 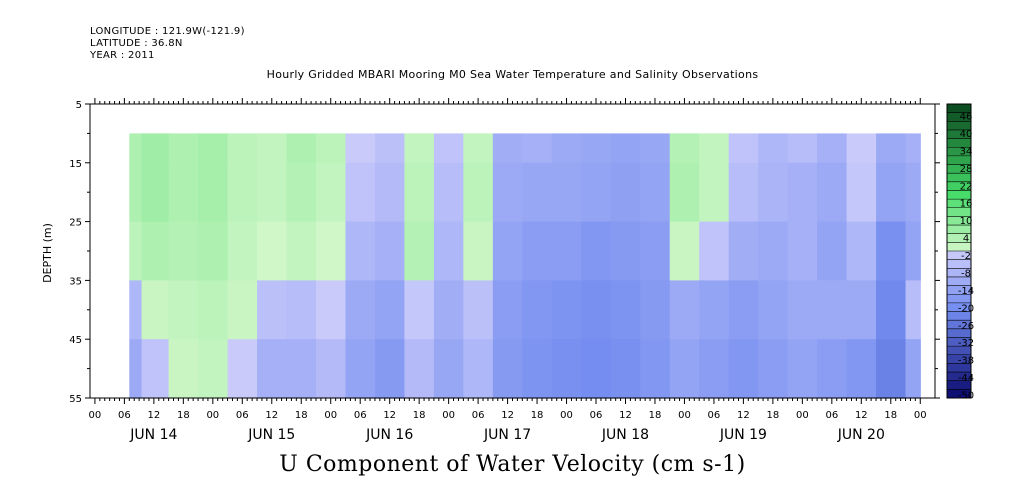 I want to click on longitude-label: LONGITUDE : 121.9W(-121.9), so click(x=167, y=31).